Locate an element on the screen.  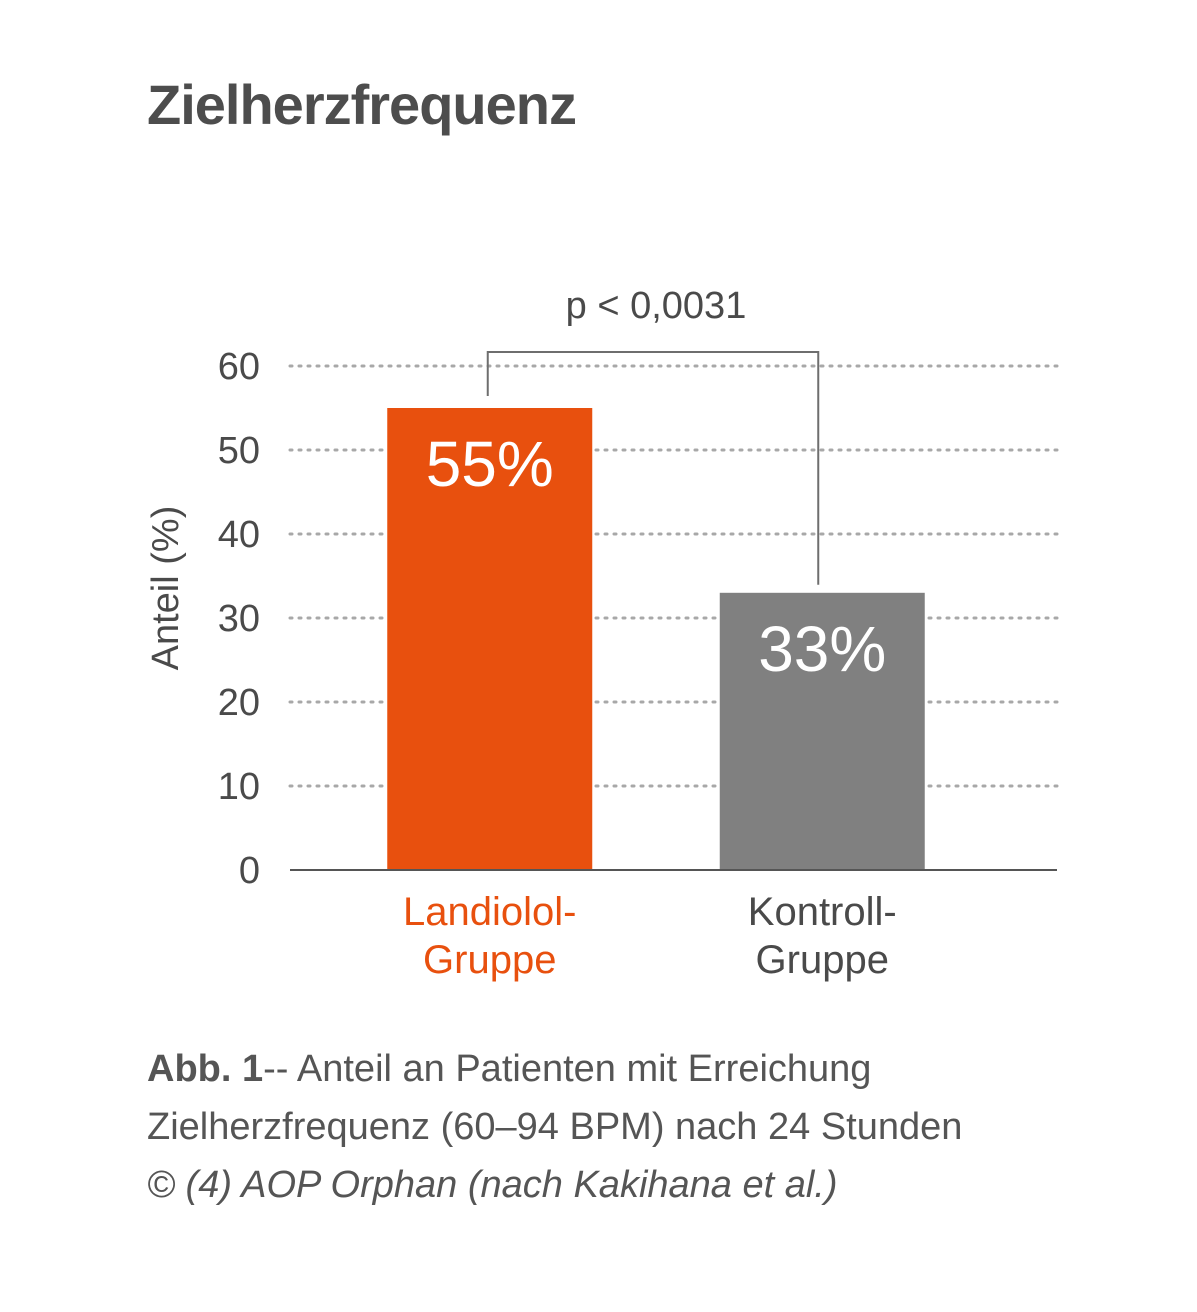
y-tick-label: 40 is located at coordinates (239, 535).